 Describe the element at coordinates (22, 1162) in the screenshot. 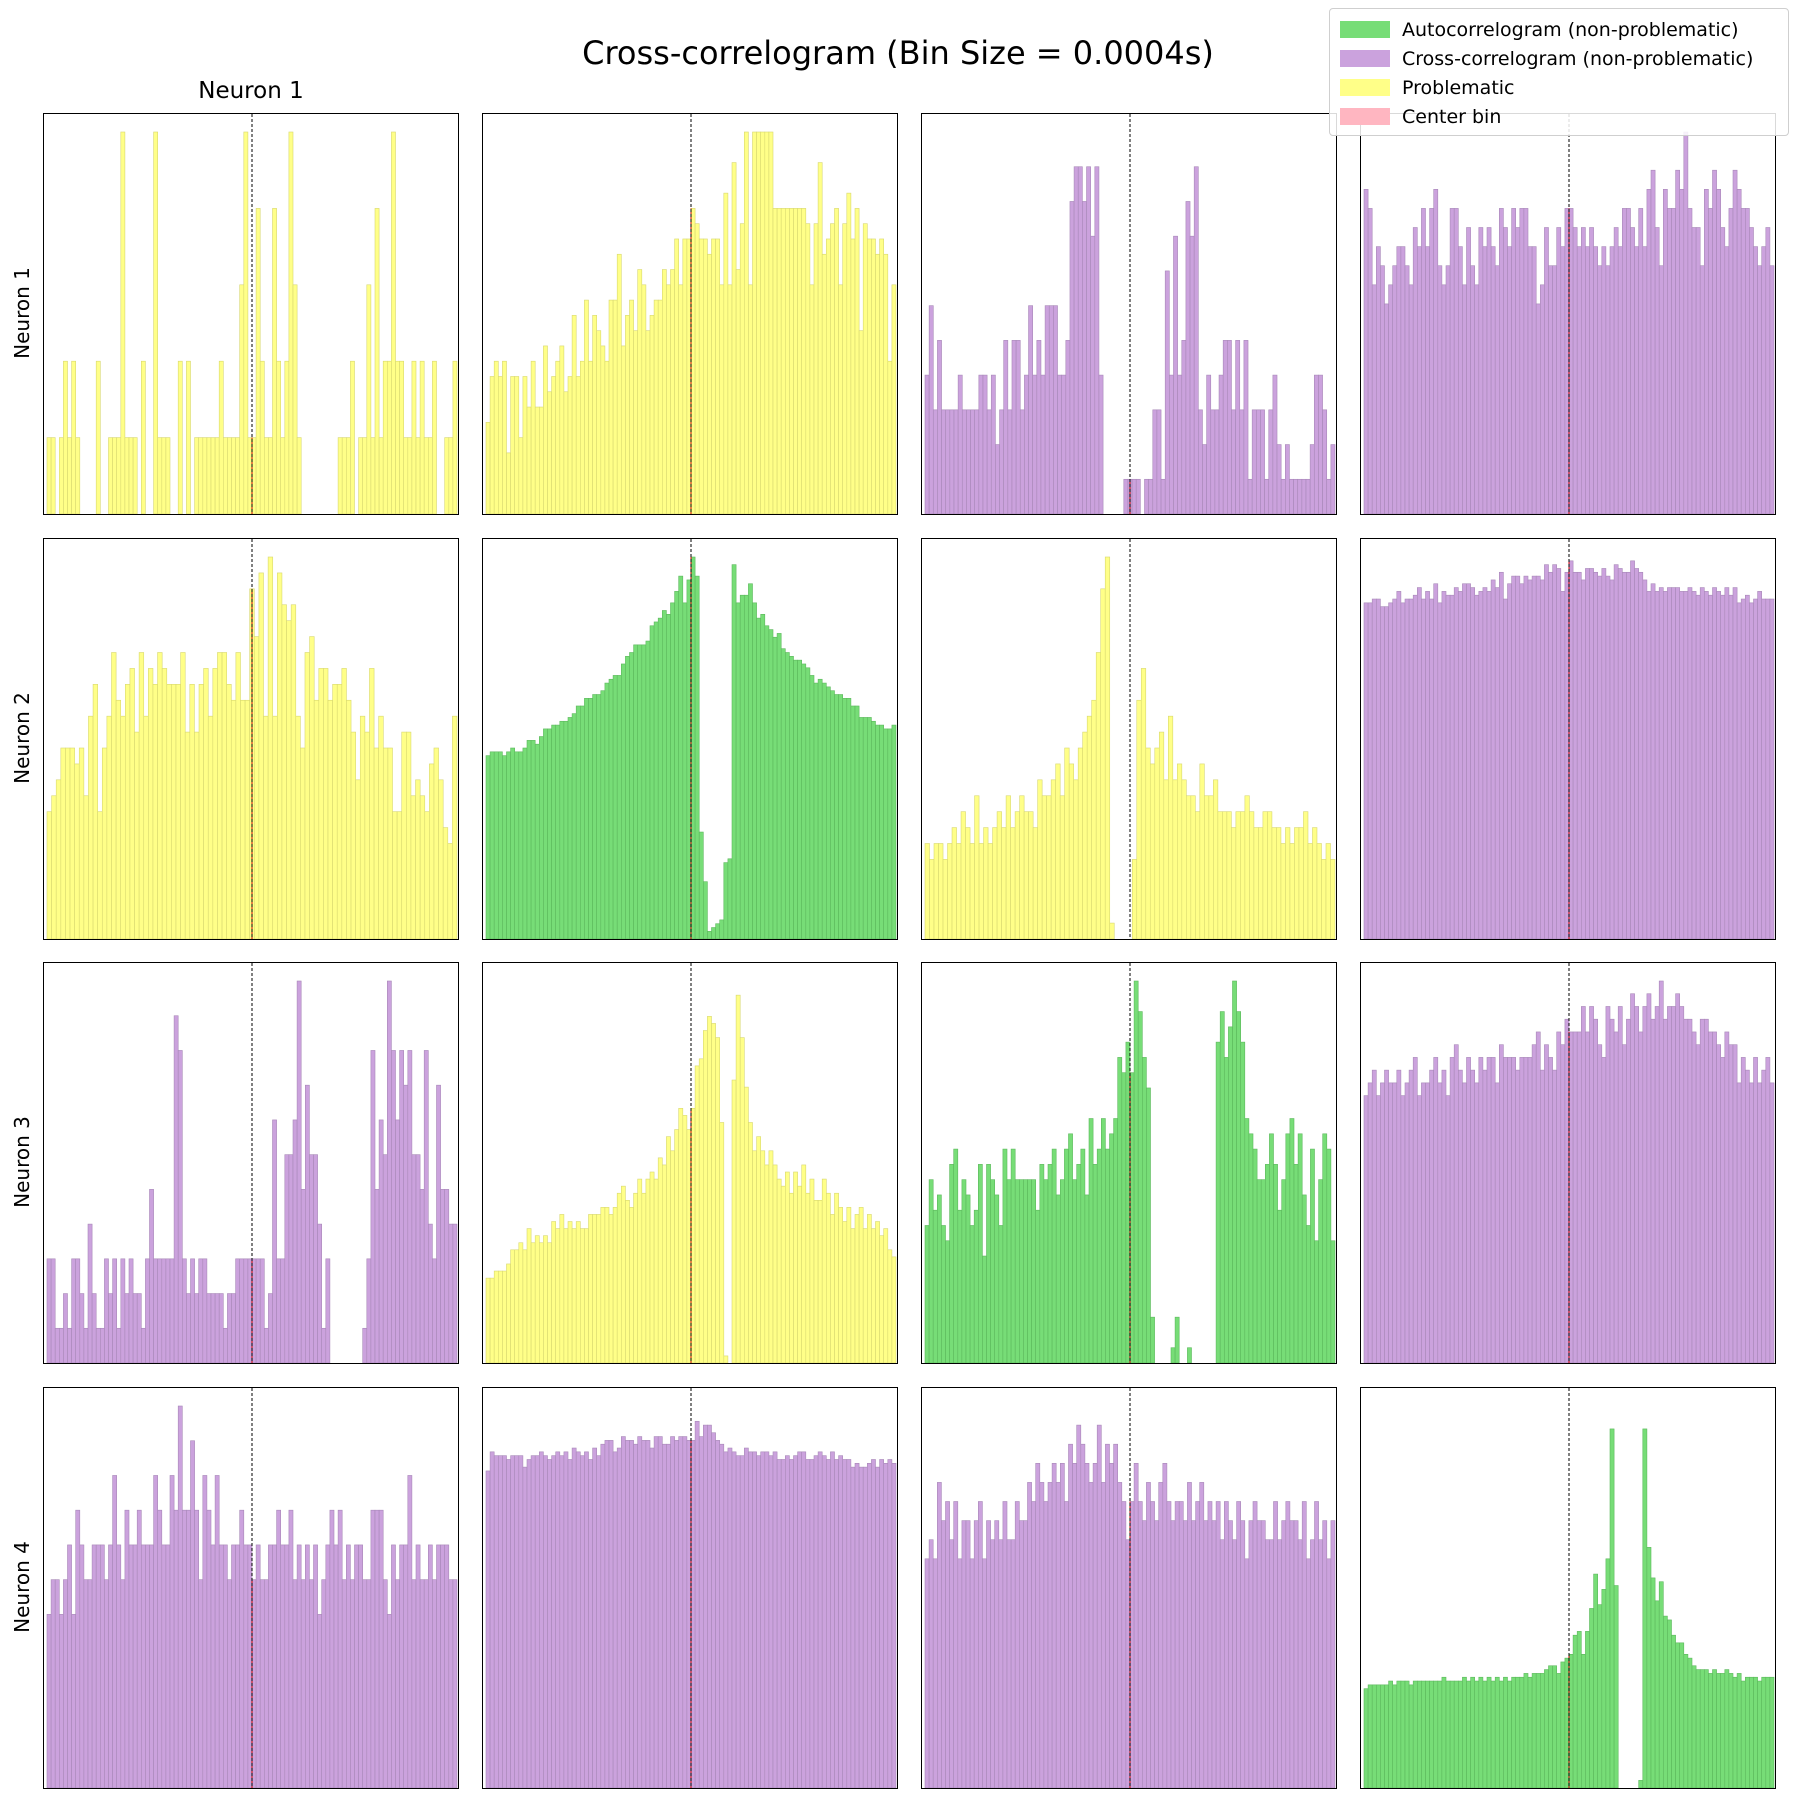

I see `row-label-neuron-3: Neuron 3` at that location.